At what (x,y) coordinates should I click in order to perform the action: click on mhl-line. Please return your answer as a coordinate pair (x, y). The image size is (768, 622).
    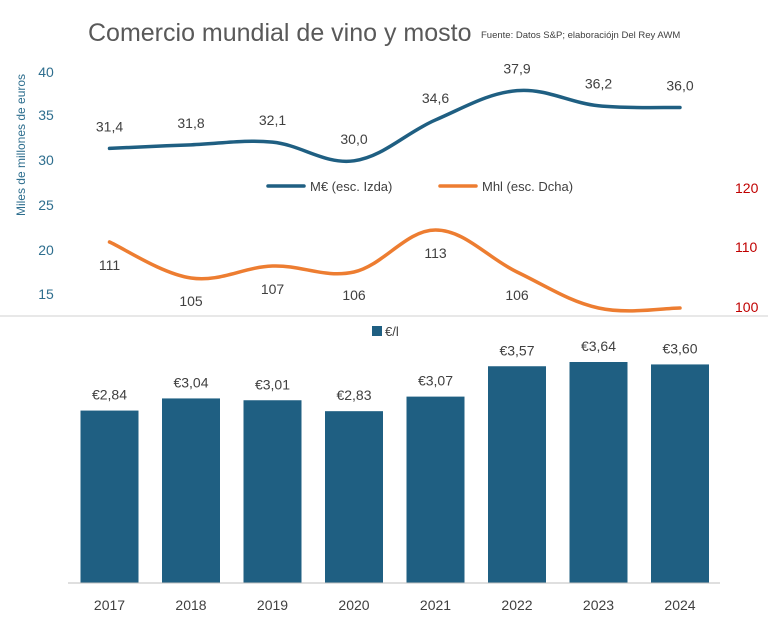
    Looking at the image, I should click on (394, 270).